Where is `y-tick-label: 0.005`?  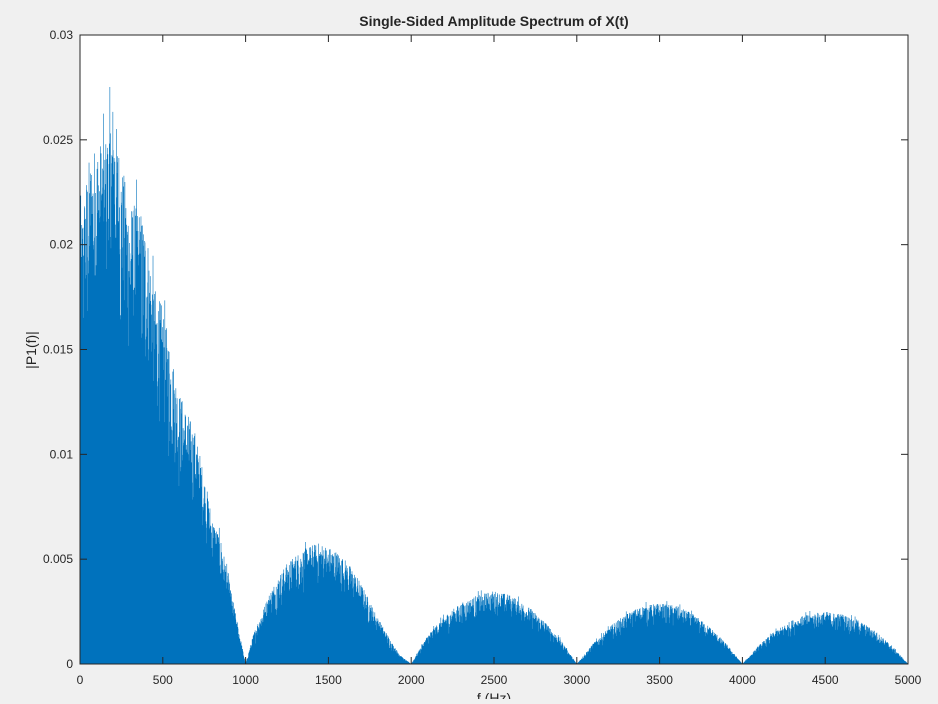
y-tick-label: 0.005 is located at coordinates (58, 559).